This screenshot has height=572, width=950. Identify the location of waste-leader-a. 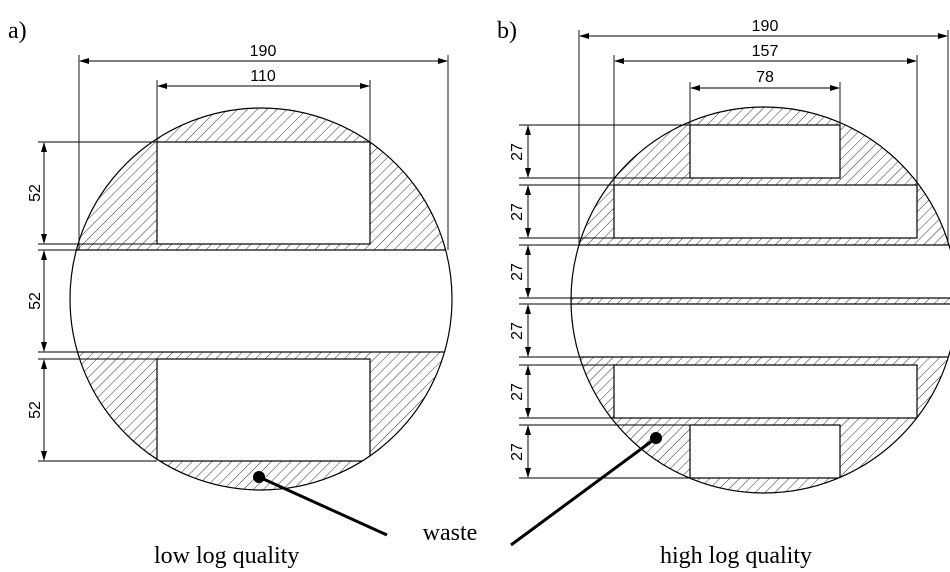
(323, 506).